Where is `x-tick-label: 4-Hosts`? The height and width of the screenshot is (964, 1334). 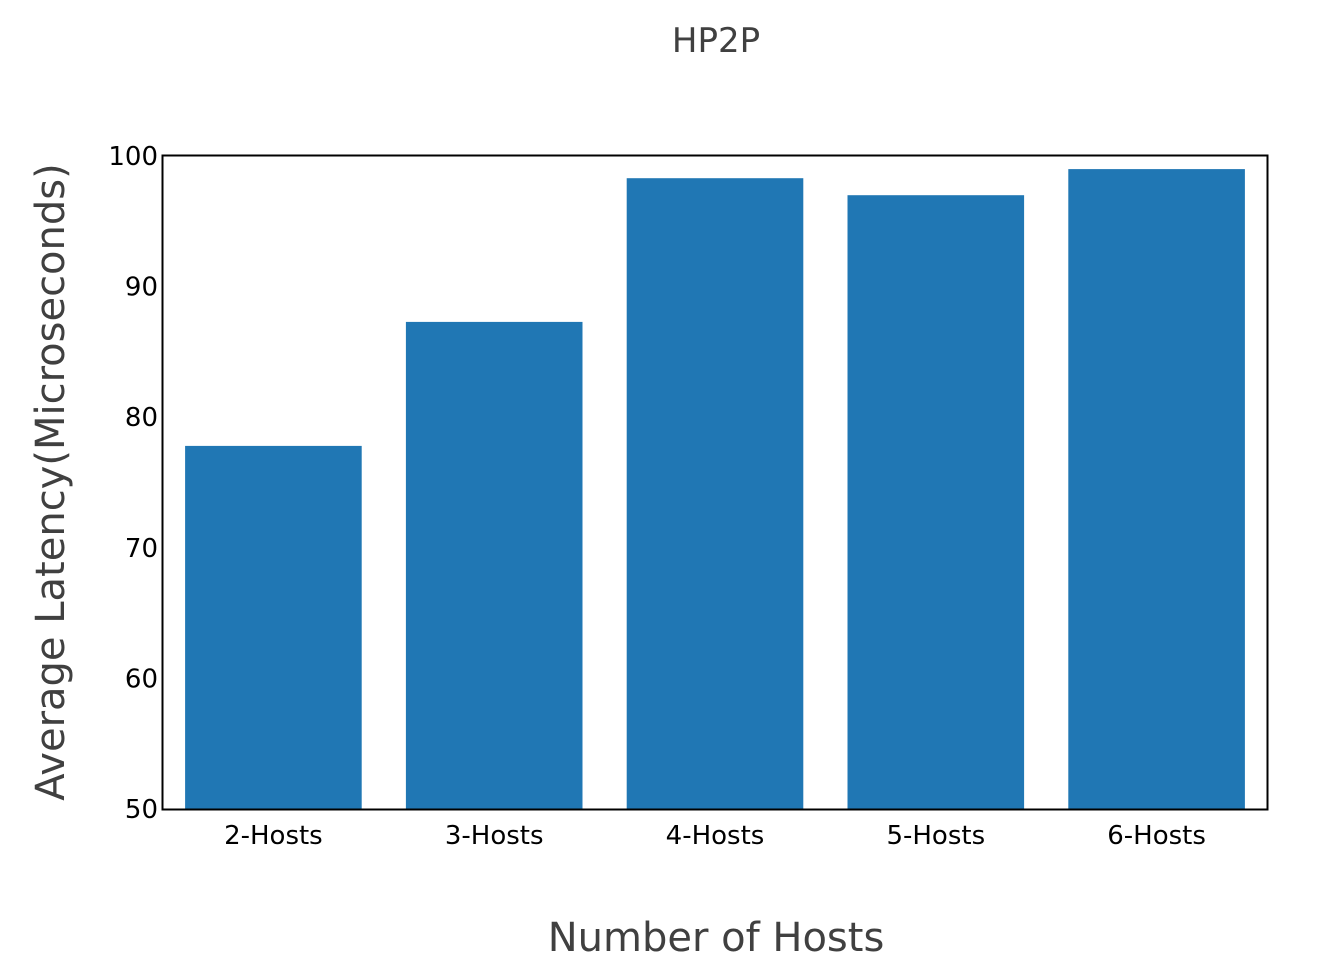 x-tick-label: 4-Hosts is located at coordinates (715, 836).